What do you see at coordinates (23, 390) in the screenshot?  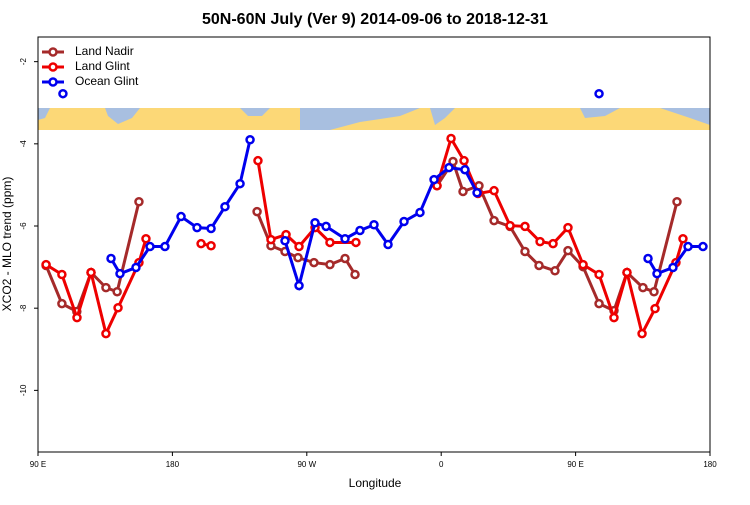 I see `y-tick-label: -10` at bounding box center [23, 390].